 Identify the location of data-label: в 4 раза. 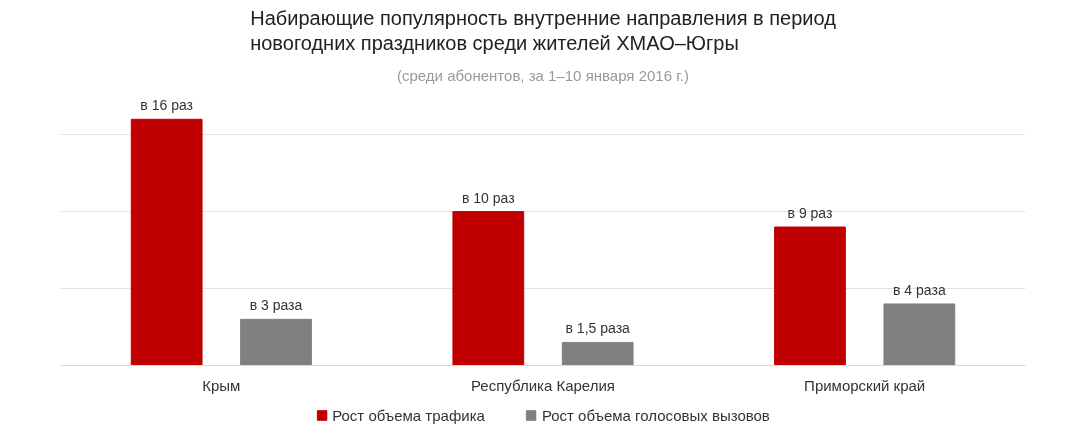
(919, 289).